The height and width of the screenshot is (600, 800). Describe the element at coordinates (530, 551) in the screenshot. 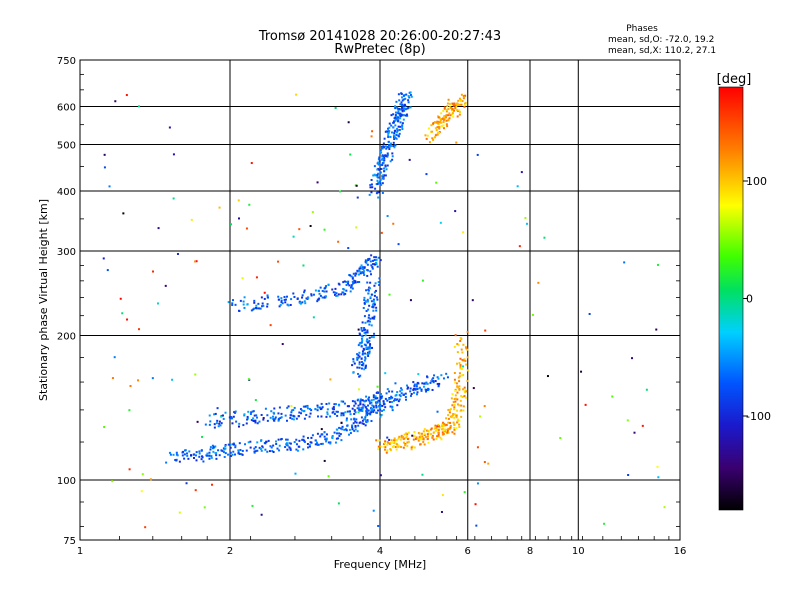

I see `x-tick-label: 8` at that location.